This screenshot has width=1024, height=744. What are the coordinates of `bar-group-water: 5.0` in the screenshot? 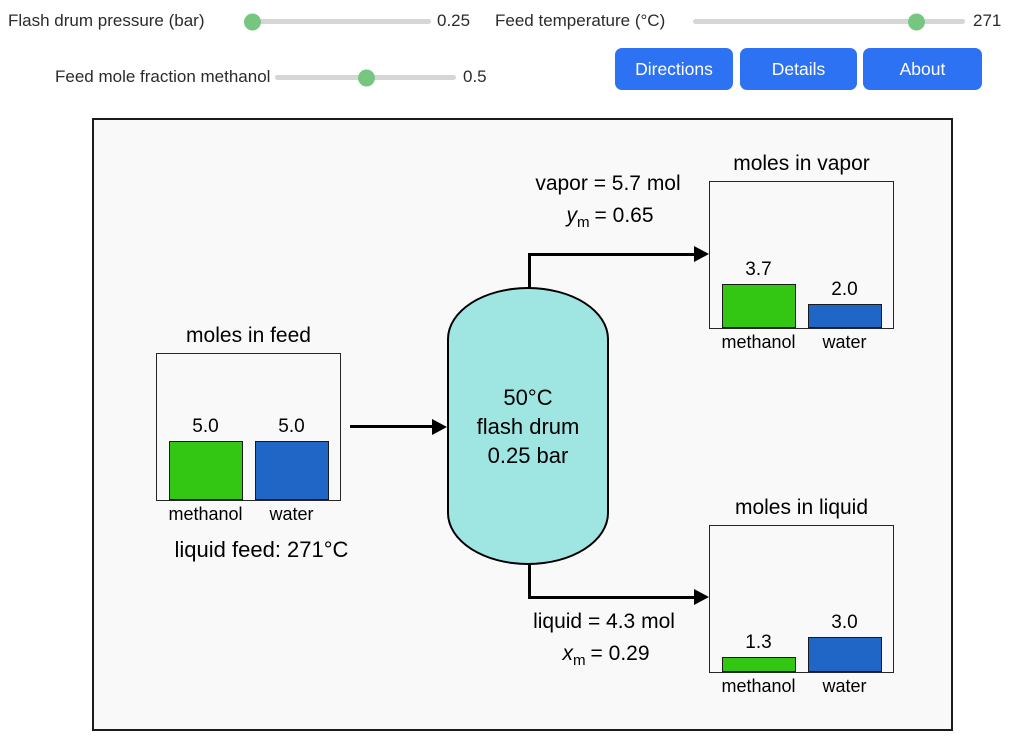 It's located at (291, 458).